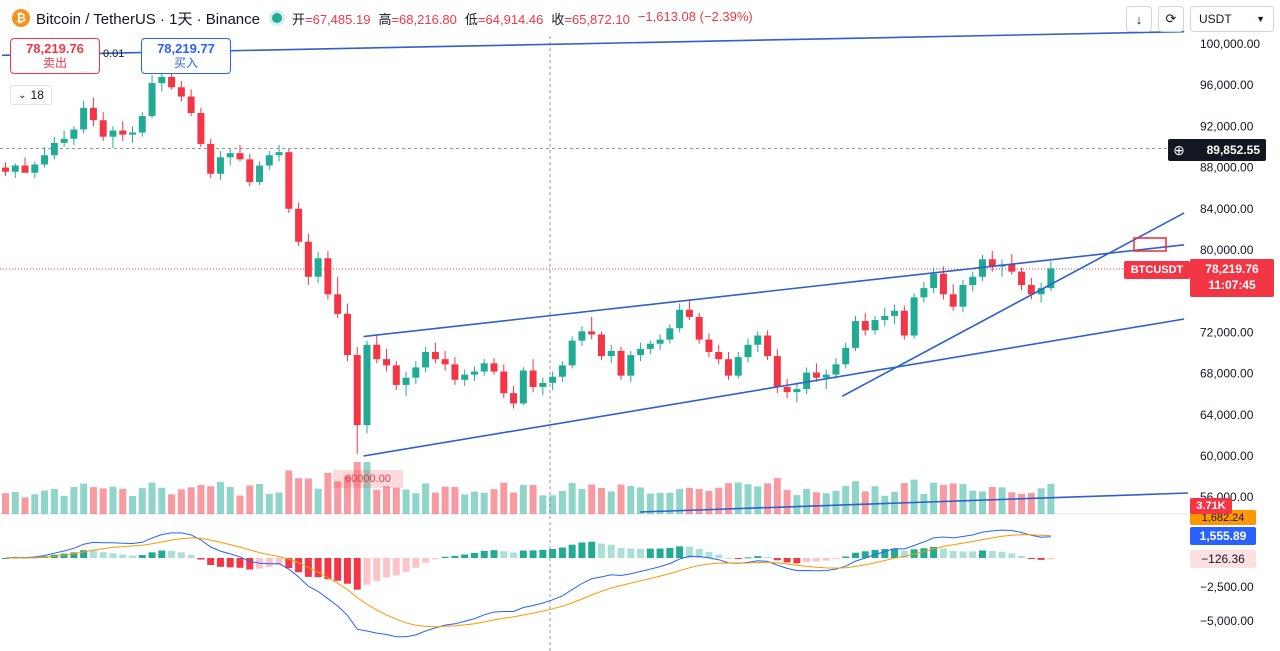 The image size is (1280, 651). Describe the element at coordinates (510, 19) in the screenshot. I see `ohlc-value: =64,914.46` at that location.